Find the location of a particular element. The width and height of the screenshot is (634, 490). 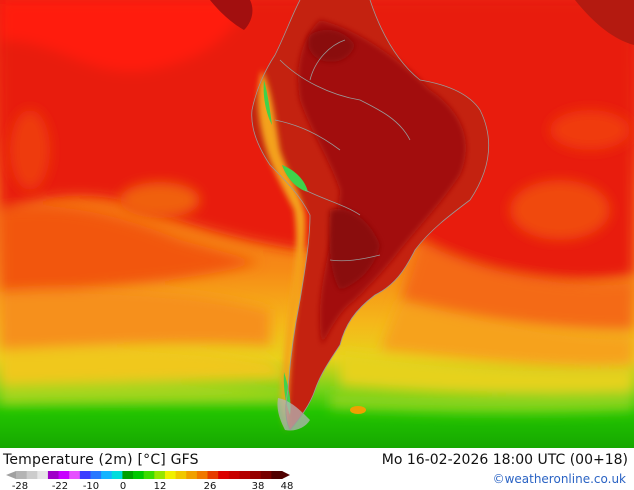

valid-time-label: Mo 16-02-2026 18:00 UTC (00+18) is located at coordinates (504, 460).